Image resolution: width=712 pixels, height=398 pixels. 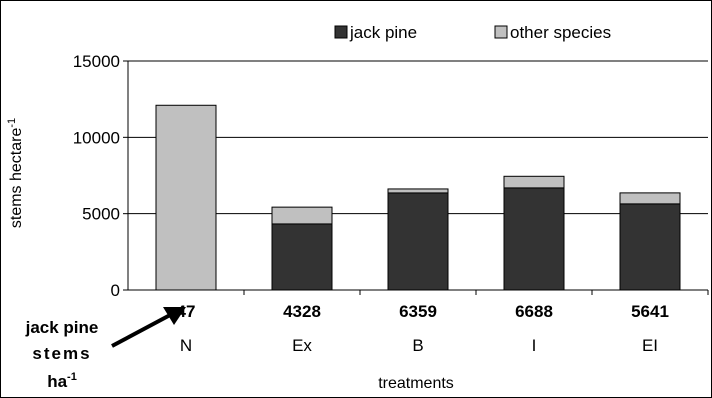 What do you see at coordinates (534, 311) in the screenshot?
I see `count-label-i: 6688` at bounding box center [534, 311].